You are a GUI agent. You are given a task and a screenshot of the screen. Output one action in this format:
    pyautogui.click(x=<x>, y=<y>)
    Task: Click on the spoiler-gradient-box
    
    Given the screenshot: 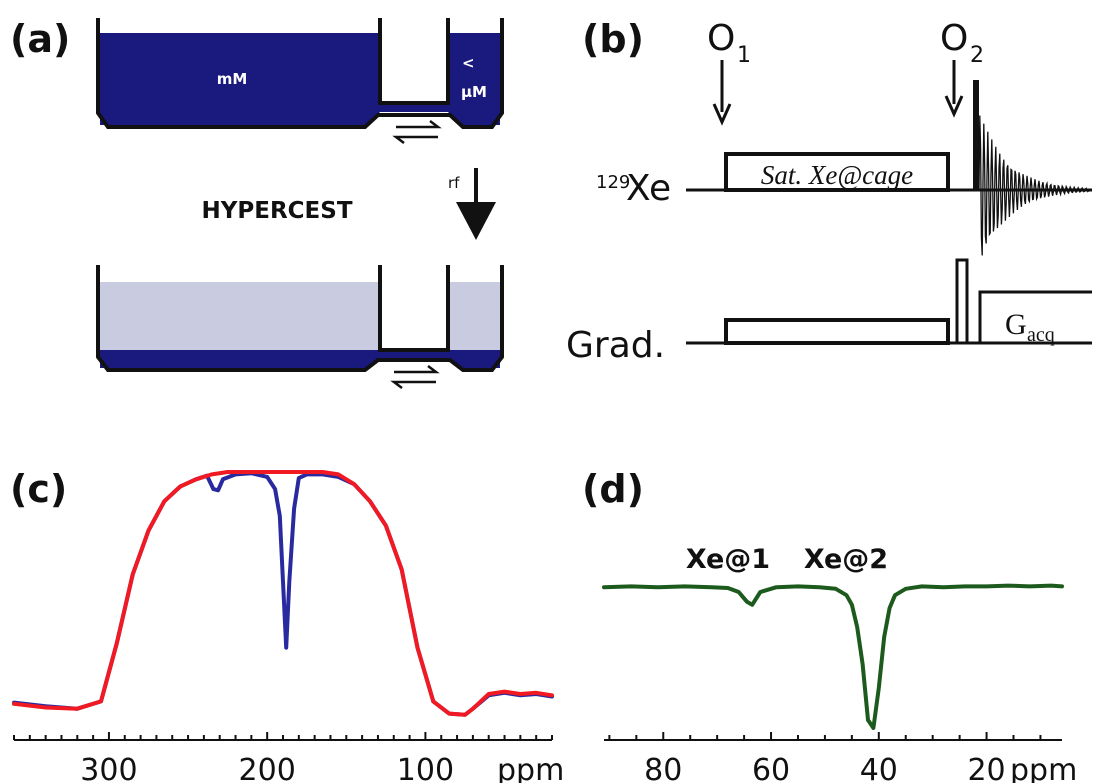 What is the action you would take?
    pyautogui.click(x=837, y=331)
    